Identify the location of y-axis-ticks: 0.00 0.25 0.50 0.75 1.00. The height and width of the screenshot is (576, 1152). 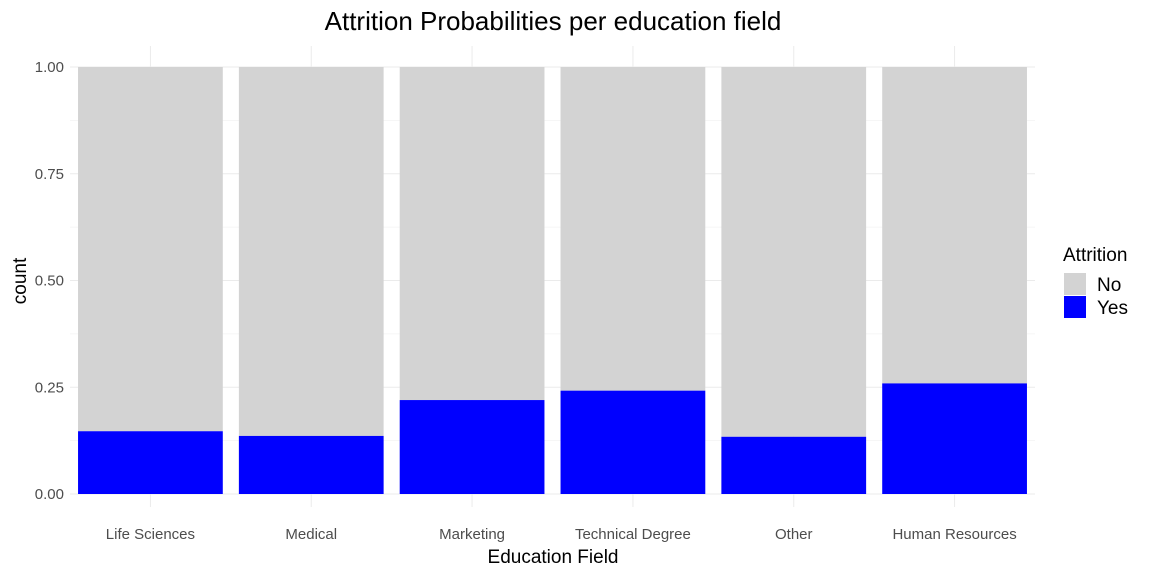
(49, 281).